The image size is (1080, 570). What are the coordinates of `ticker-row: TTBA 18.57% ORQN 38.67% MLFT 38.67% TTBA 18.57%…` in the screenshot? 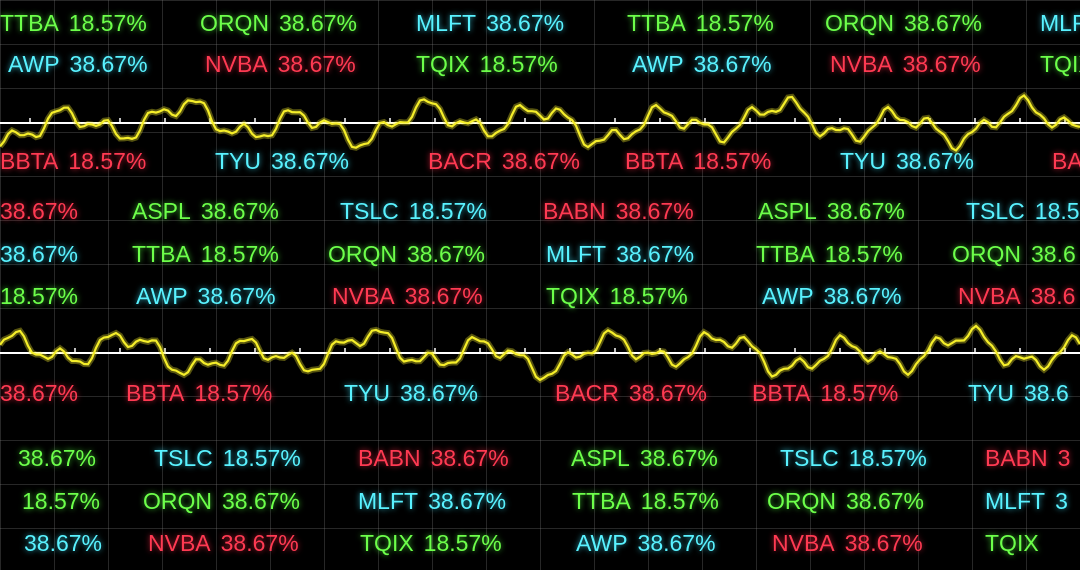 It's located at (540, 23).